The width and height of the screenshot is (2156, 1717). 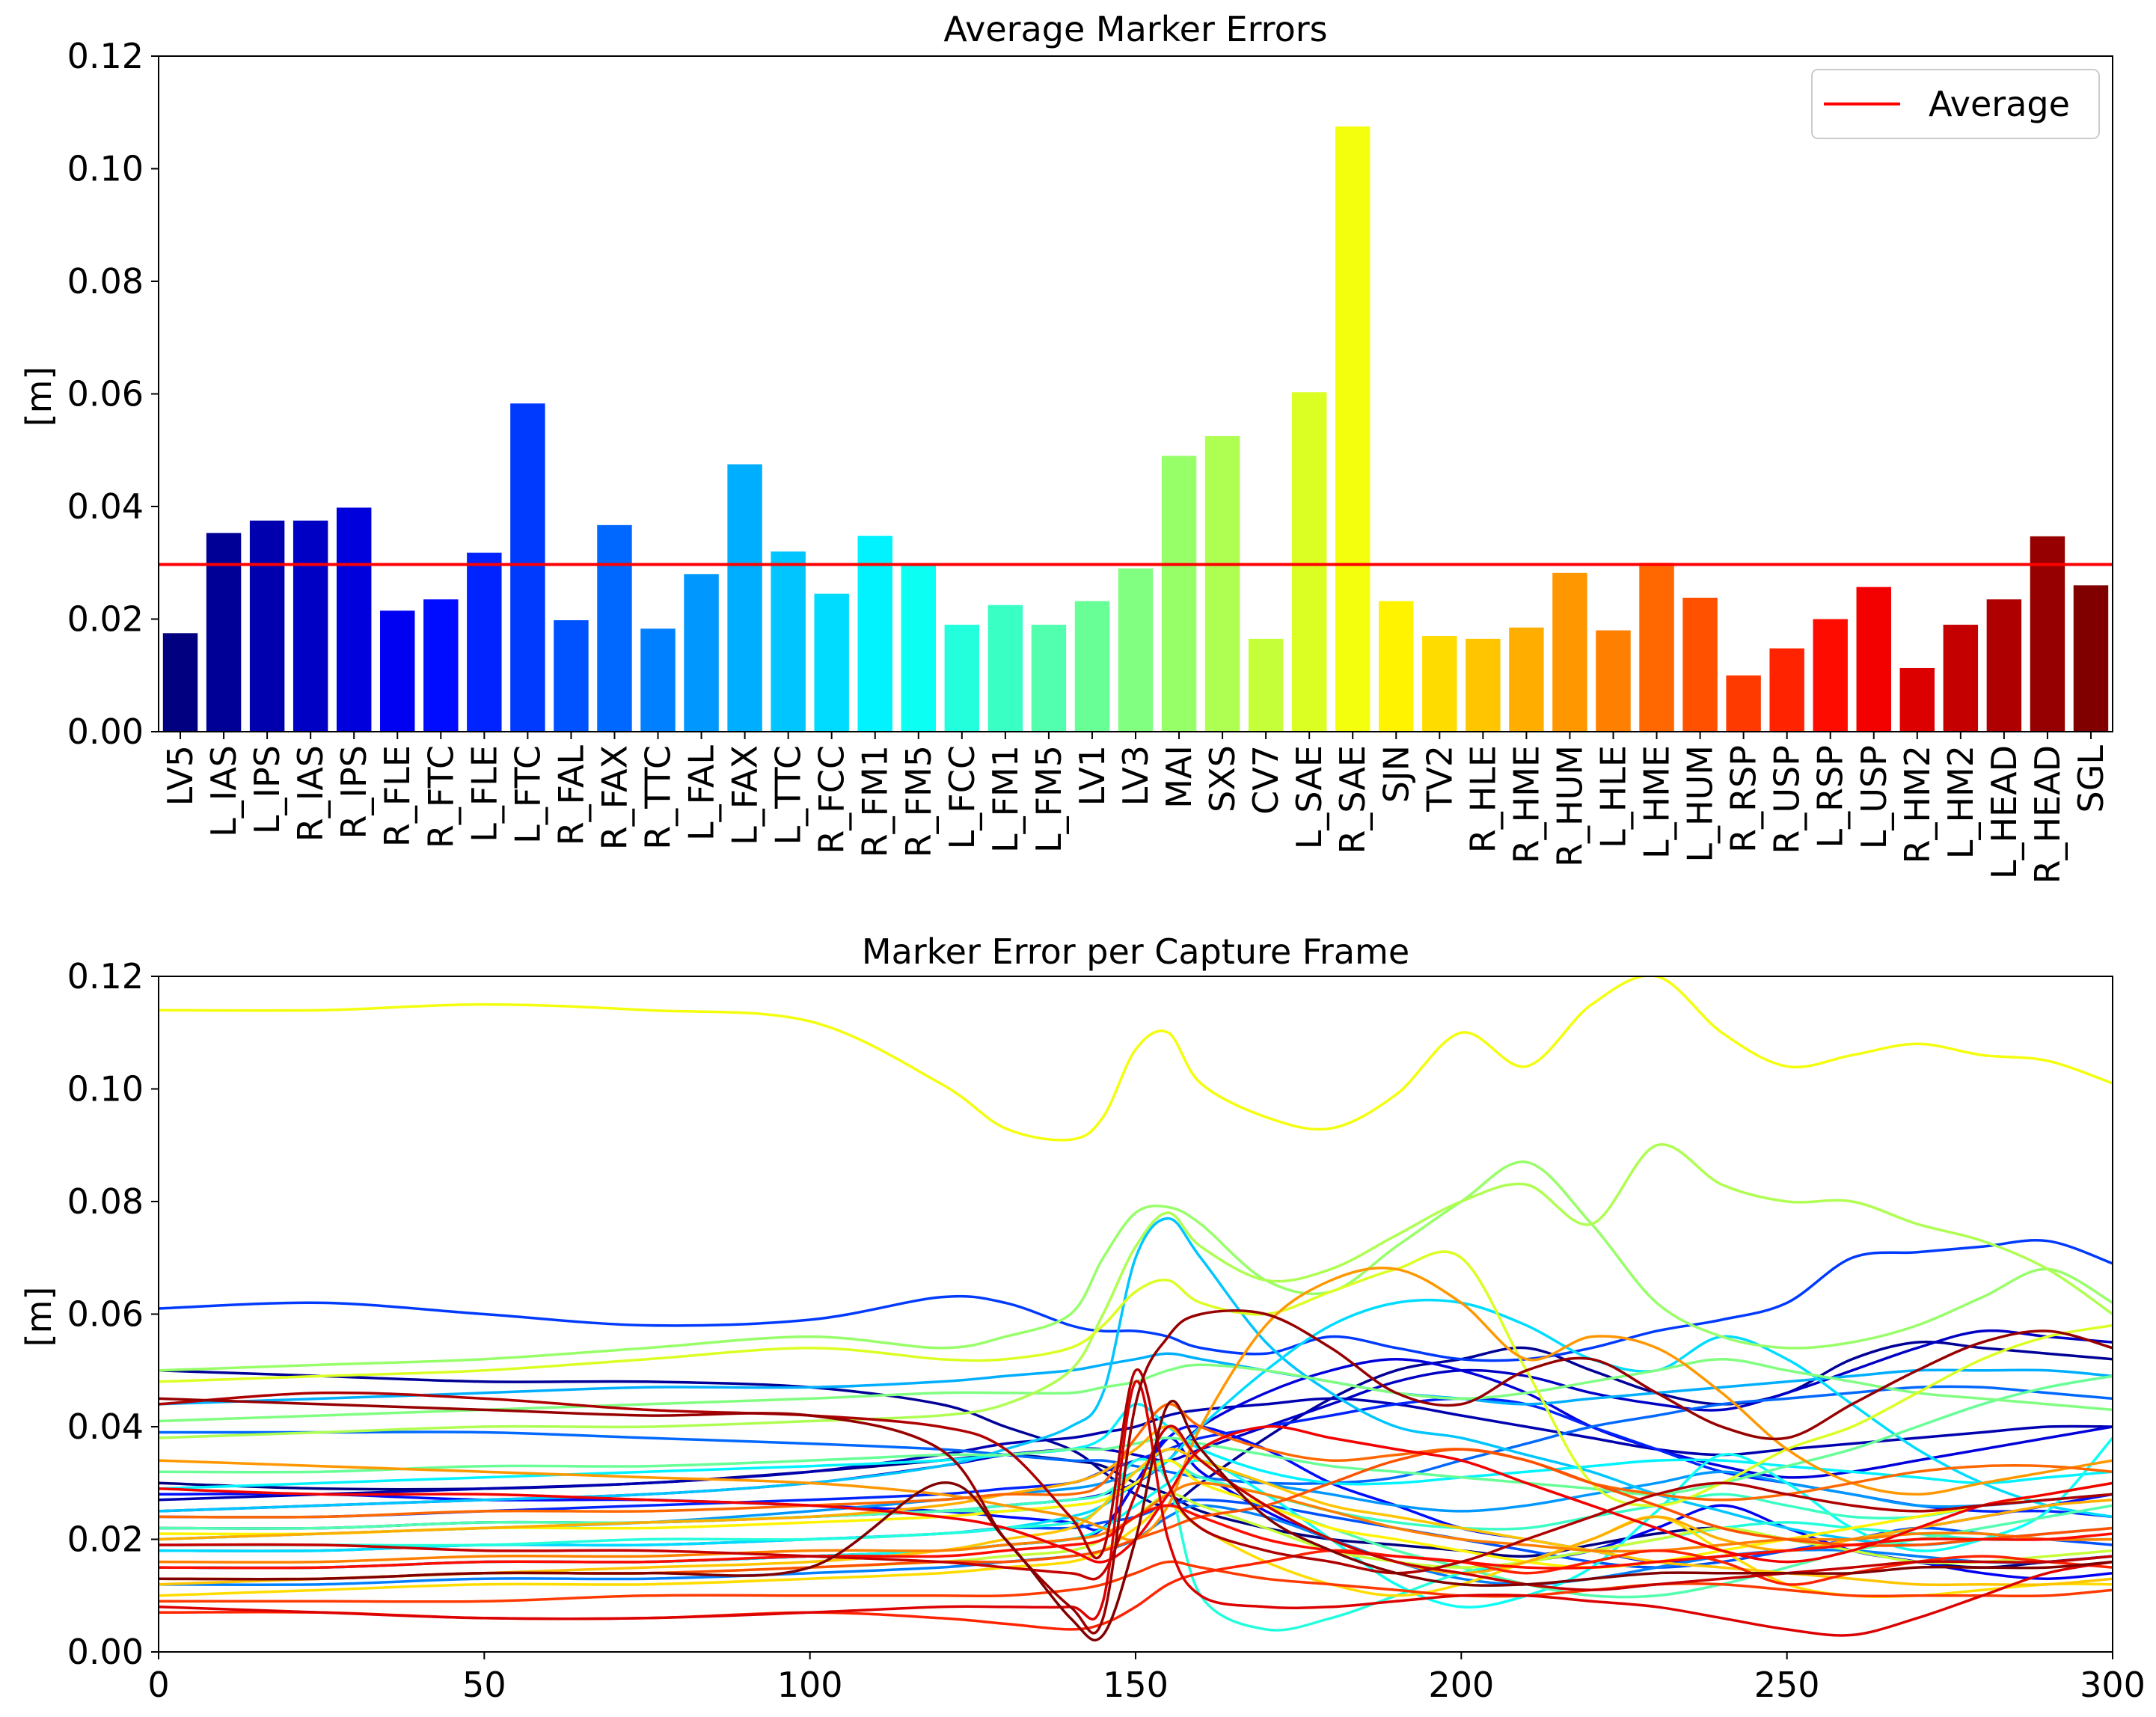 I want to click on x-tick-label-L_HUM: L_HUM, so click(x=1700, y=804).